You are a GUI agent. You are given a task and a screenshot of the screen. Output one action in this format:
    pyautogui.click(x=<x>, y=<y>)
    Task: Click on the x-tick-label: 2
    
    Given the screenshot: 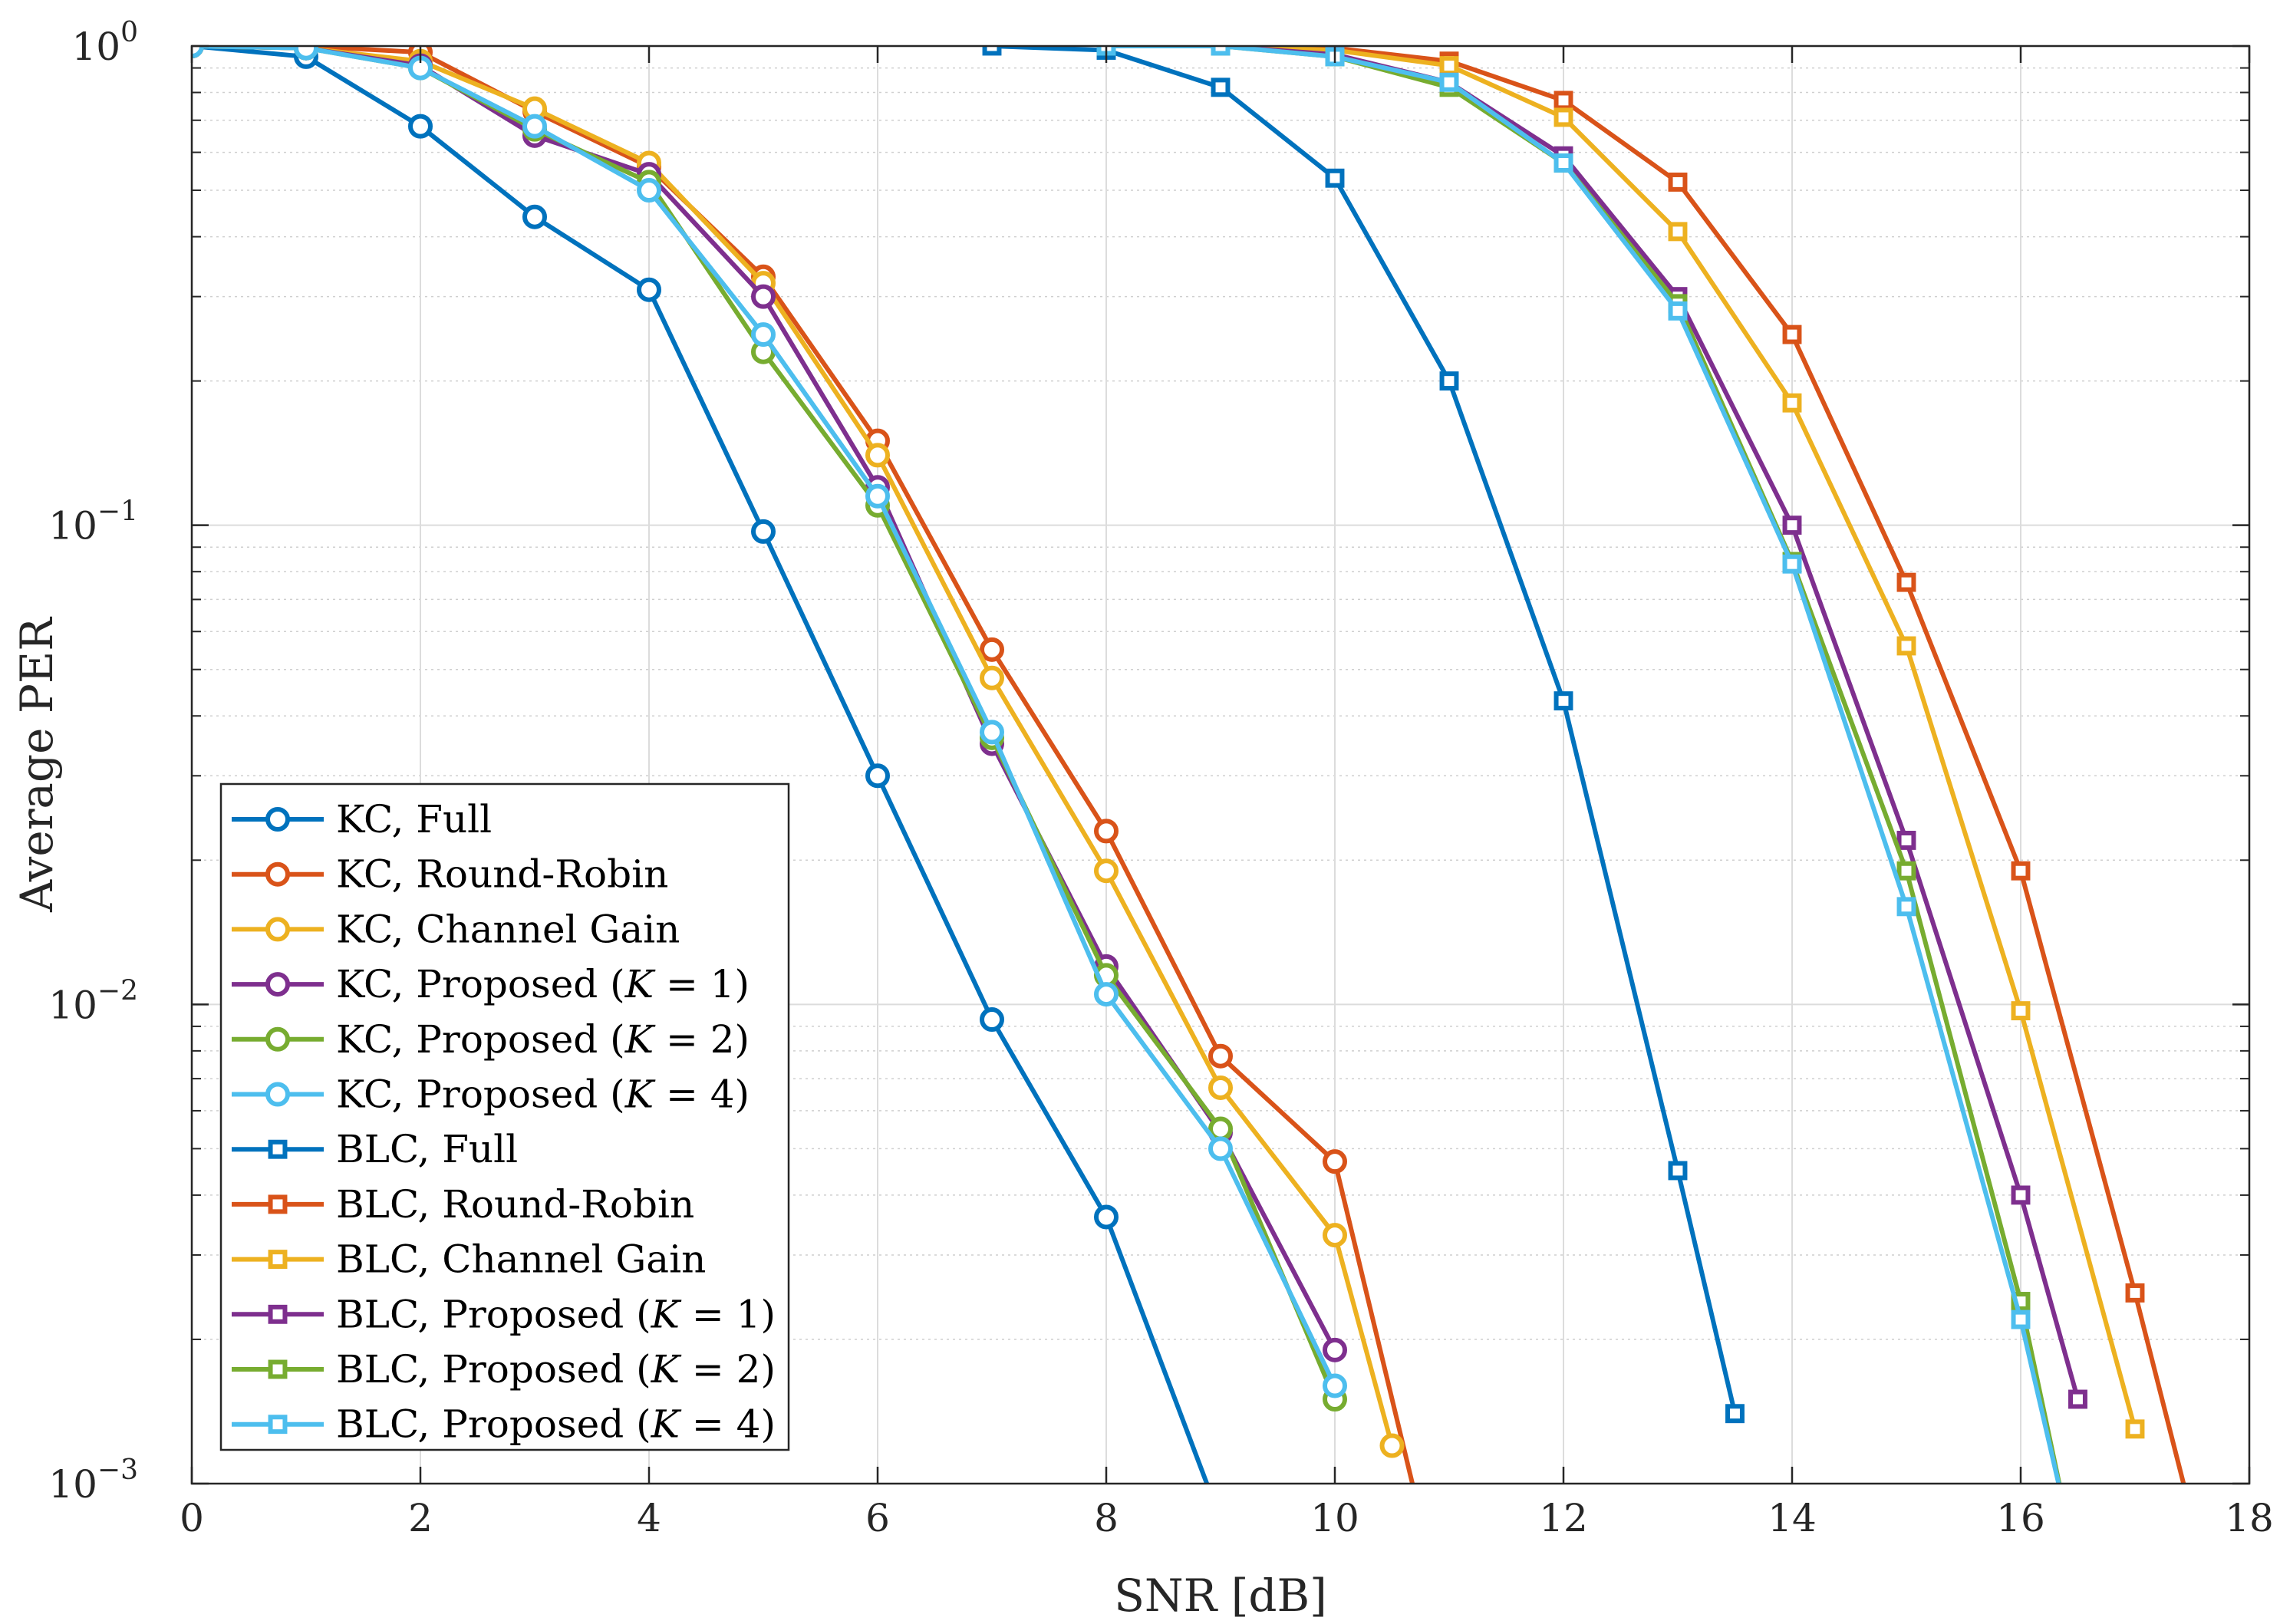 What is the action you would take?
    pyautogui.click(x=420, y=1518)
    